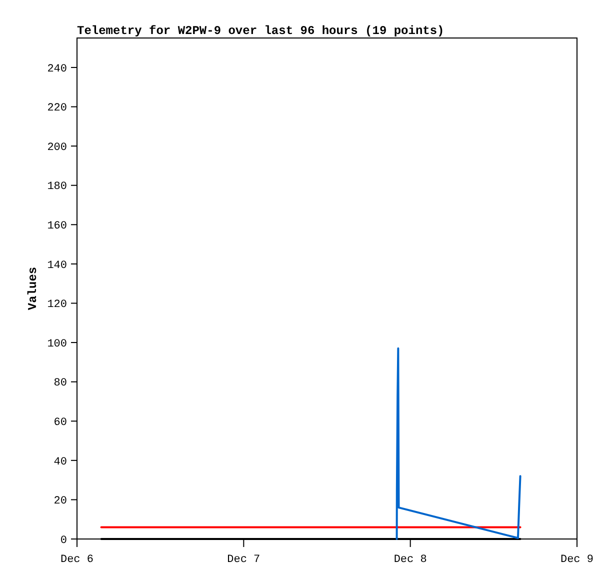 The width and height of the screenshot is (615, 579). I want to click on y-tick-label: 180, so click(57, 187).